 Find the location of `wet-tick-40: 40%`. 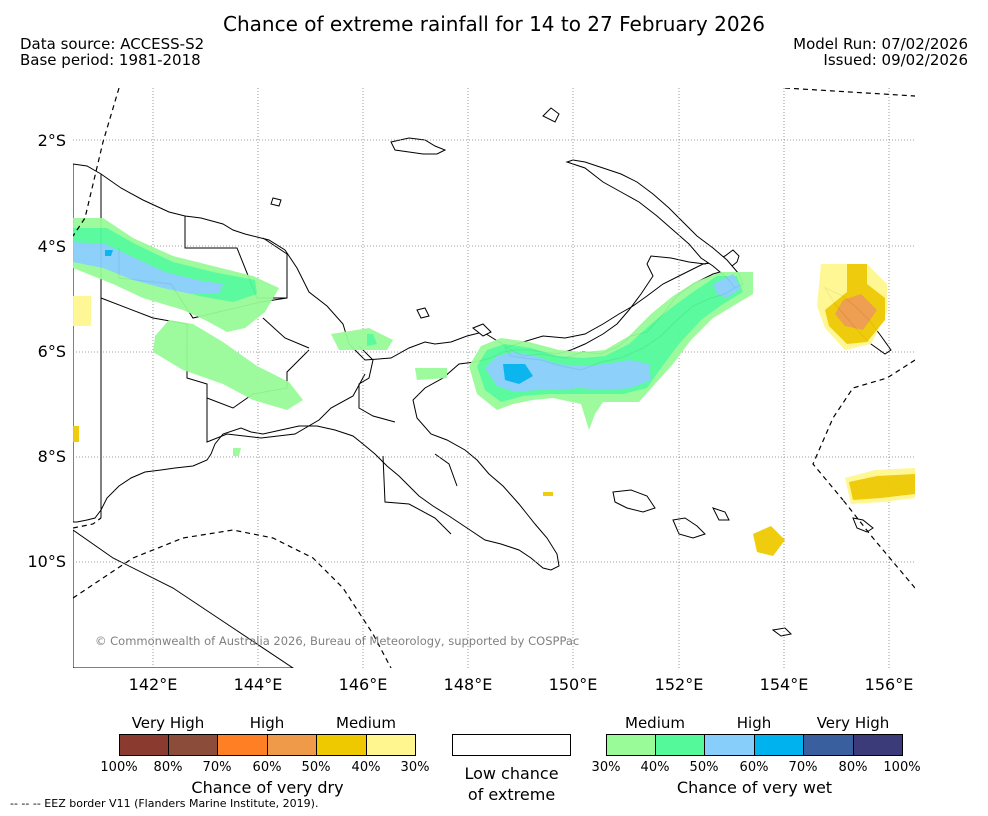

wet-tick-40: 40% is located at coordinates (655, 767).